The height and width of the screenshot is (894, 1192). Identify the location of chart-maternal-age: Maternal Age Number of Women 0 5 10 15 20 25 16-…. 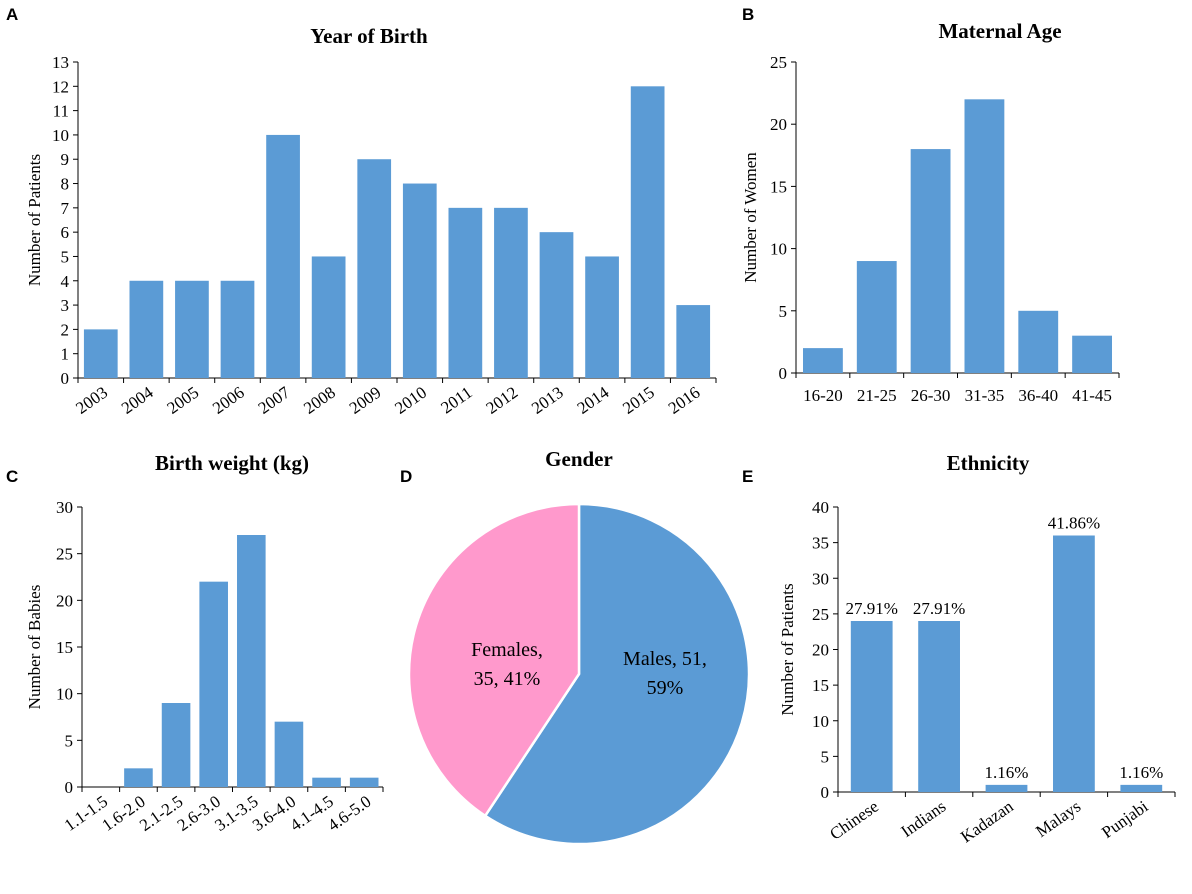
(930, 212).